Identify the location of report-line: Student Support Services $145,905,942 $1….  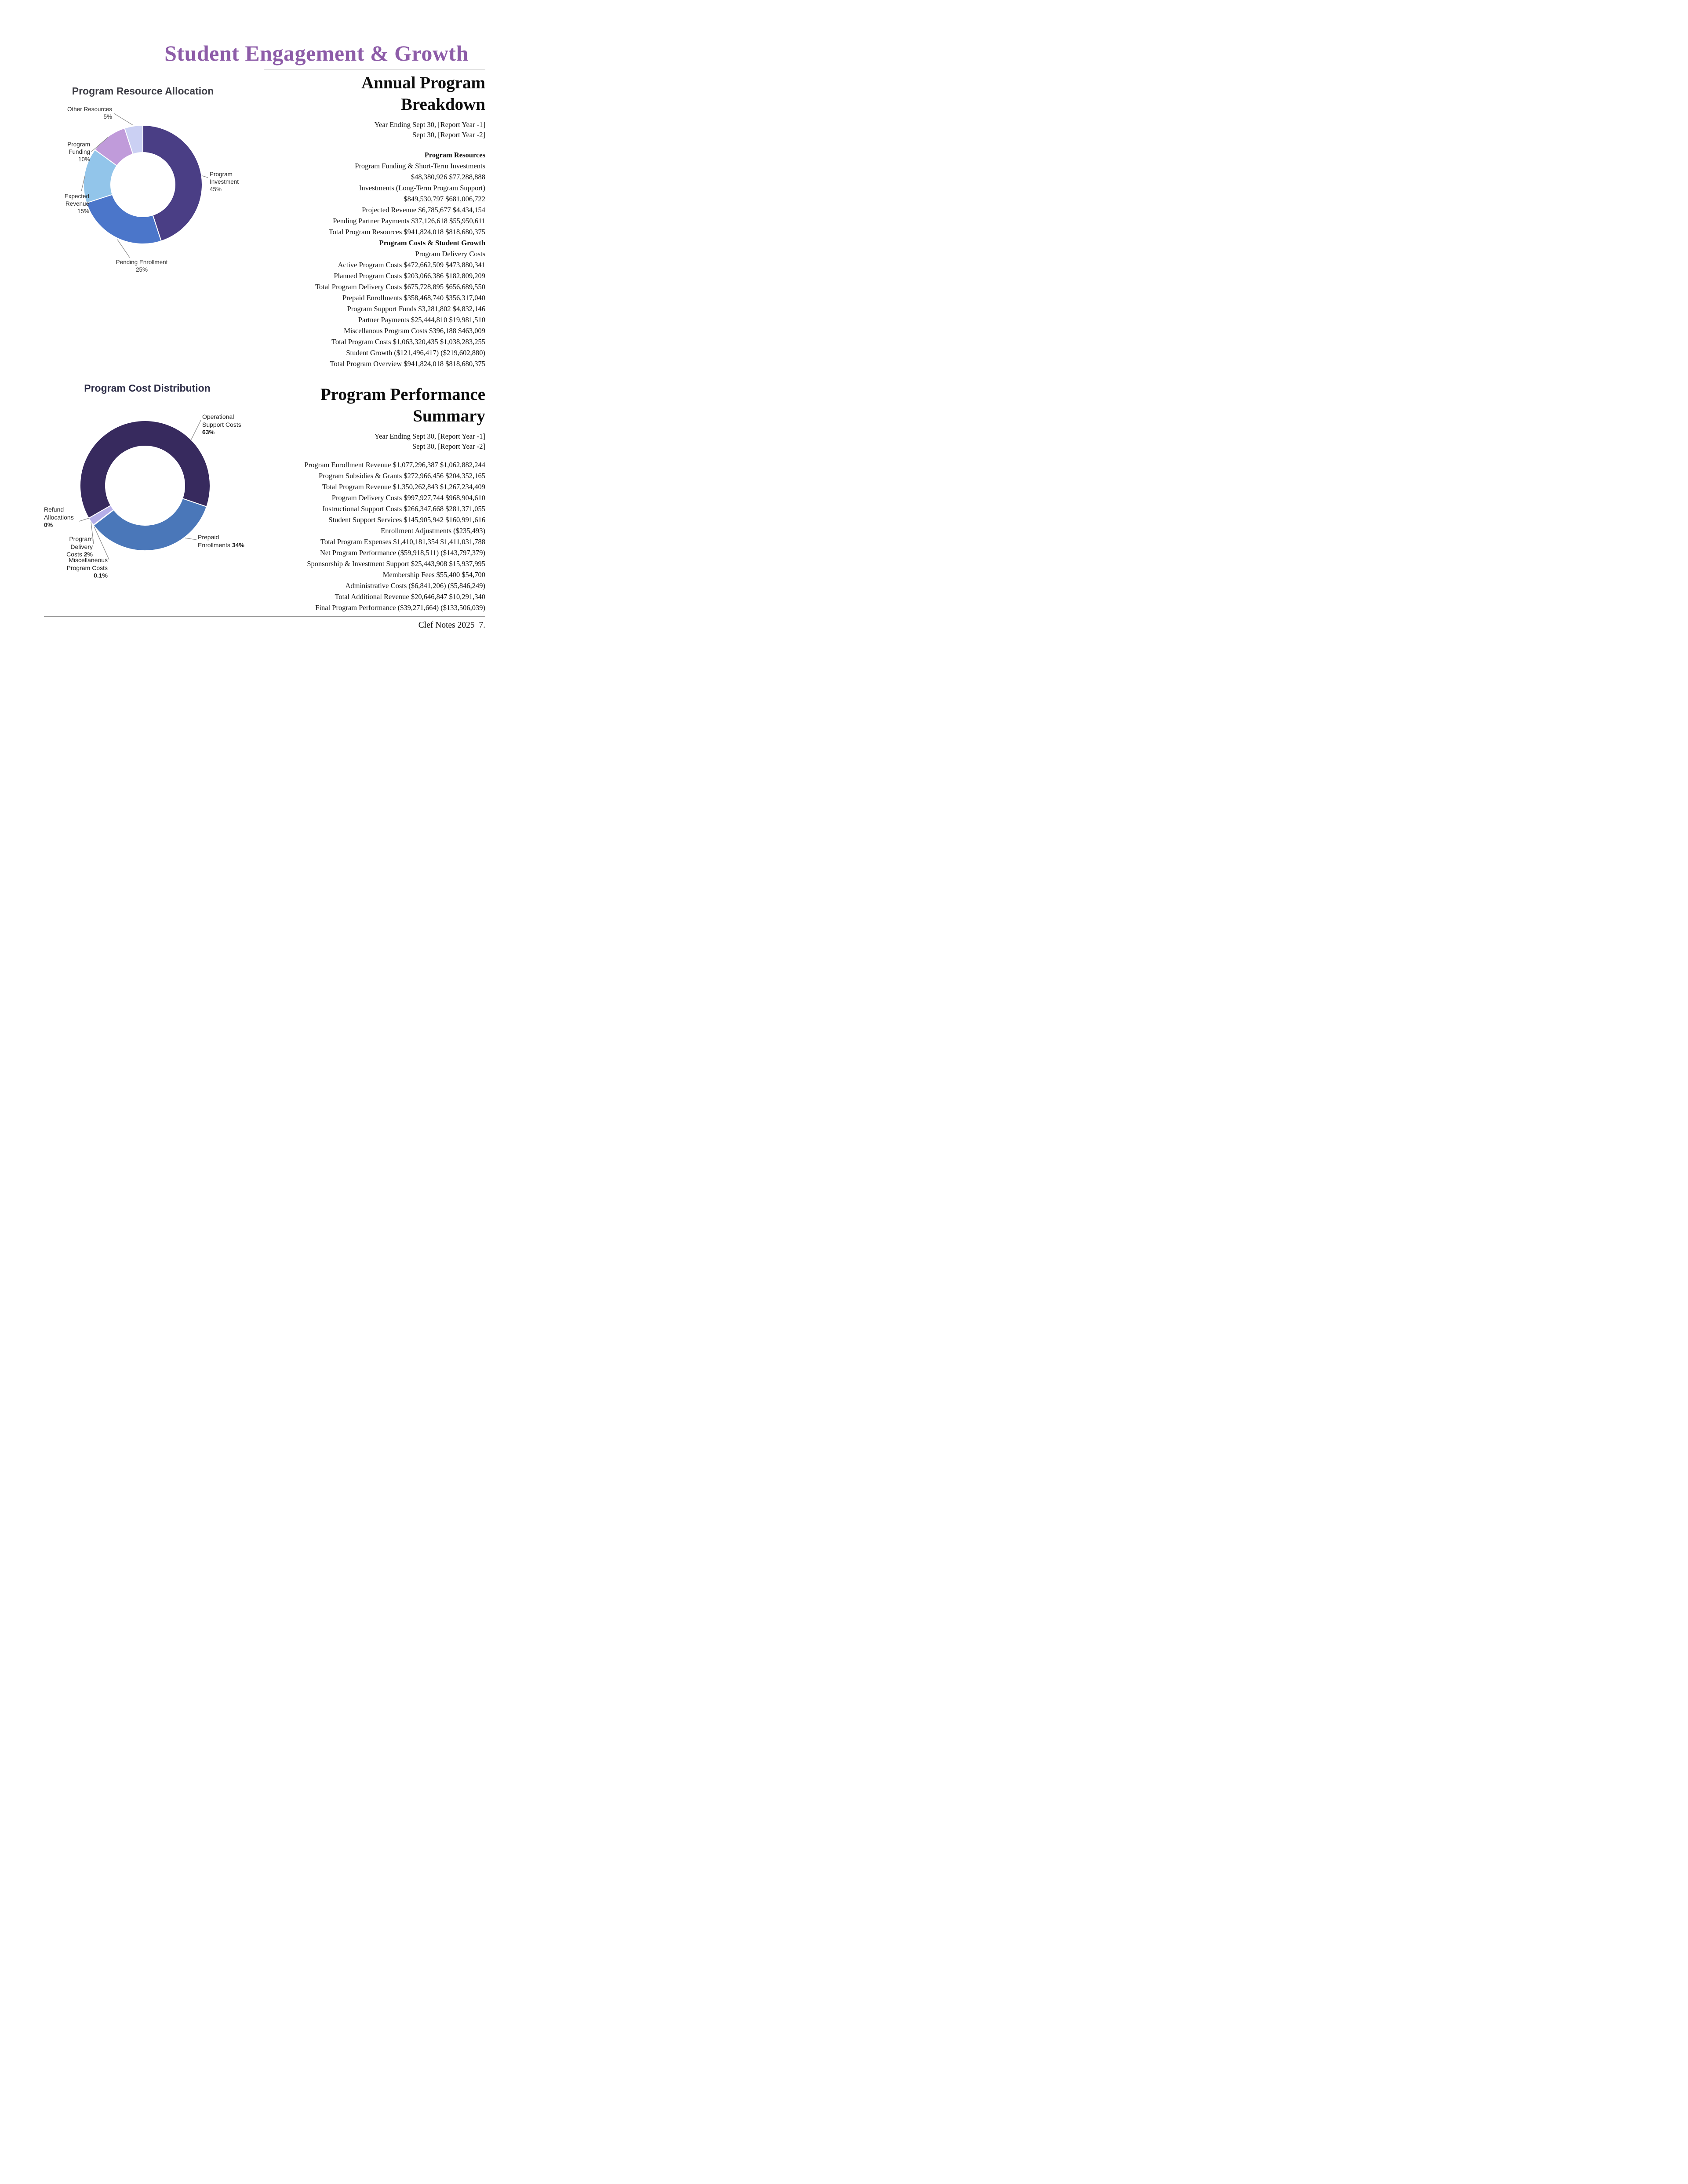
(406, 520).